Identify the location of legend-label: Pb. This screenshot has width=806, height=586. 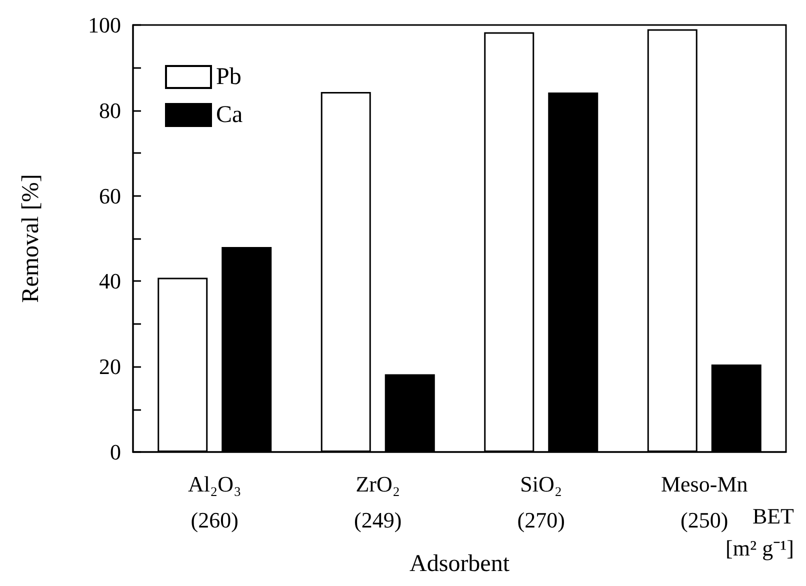
(229, 77).